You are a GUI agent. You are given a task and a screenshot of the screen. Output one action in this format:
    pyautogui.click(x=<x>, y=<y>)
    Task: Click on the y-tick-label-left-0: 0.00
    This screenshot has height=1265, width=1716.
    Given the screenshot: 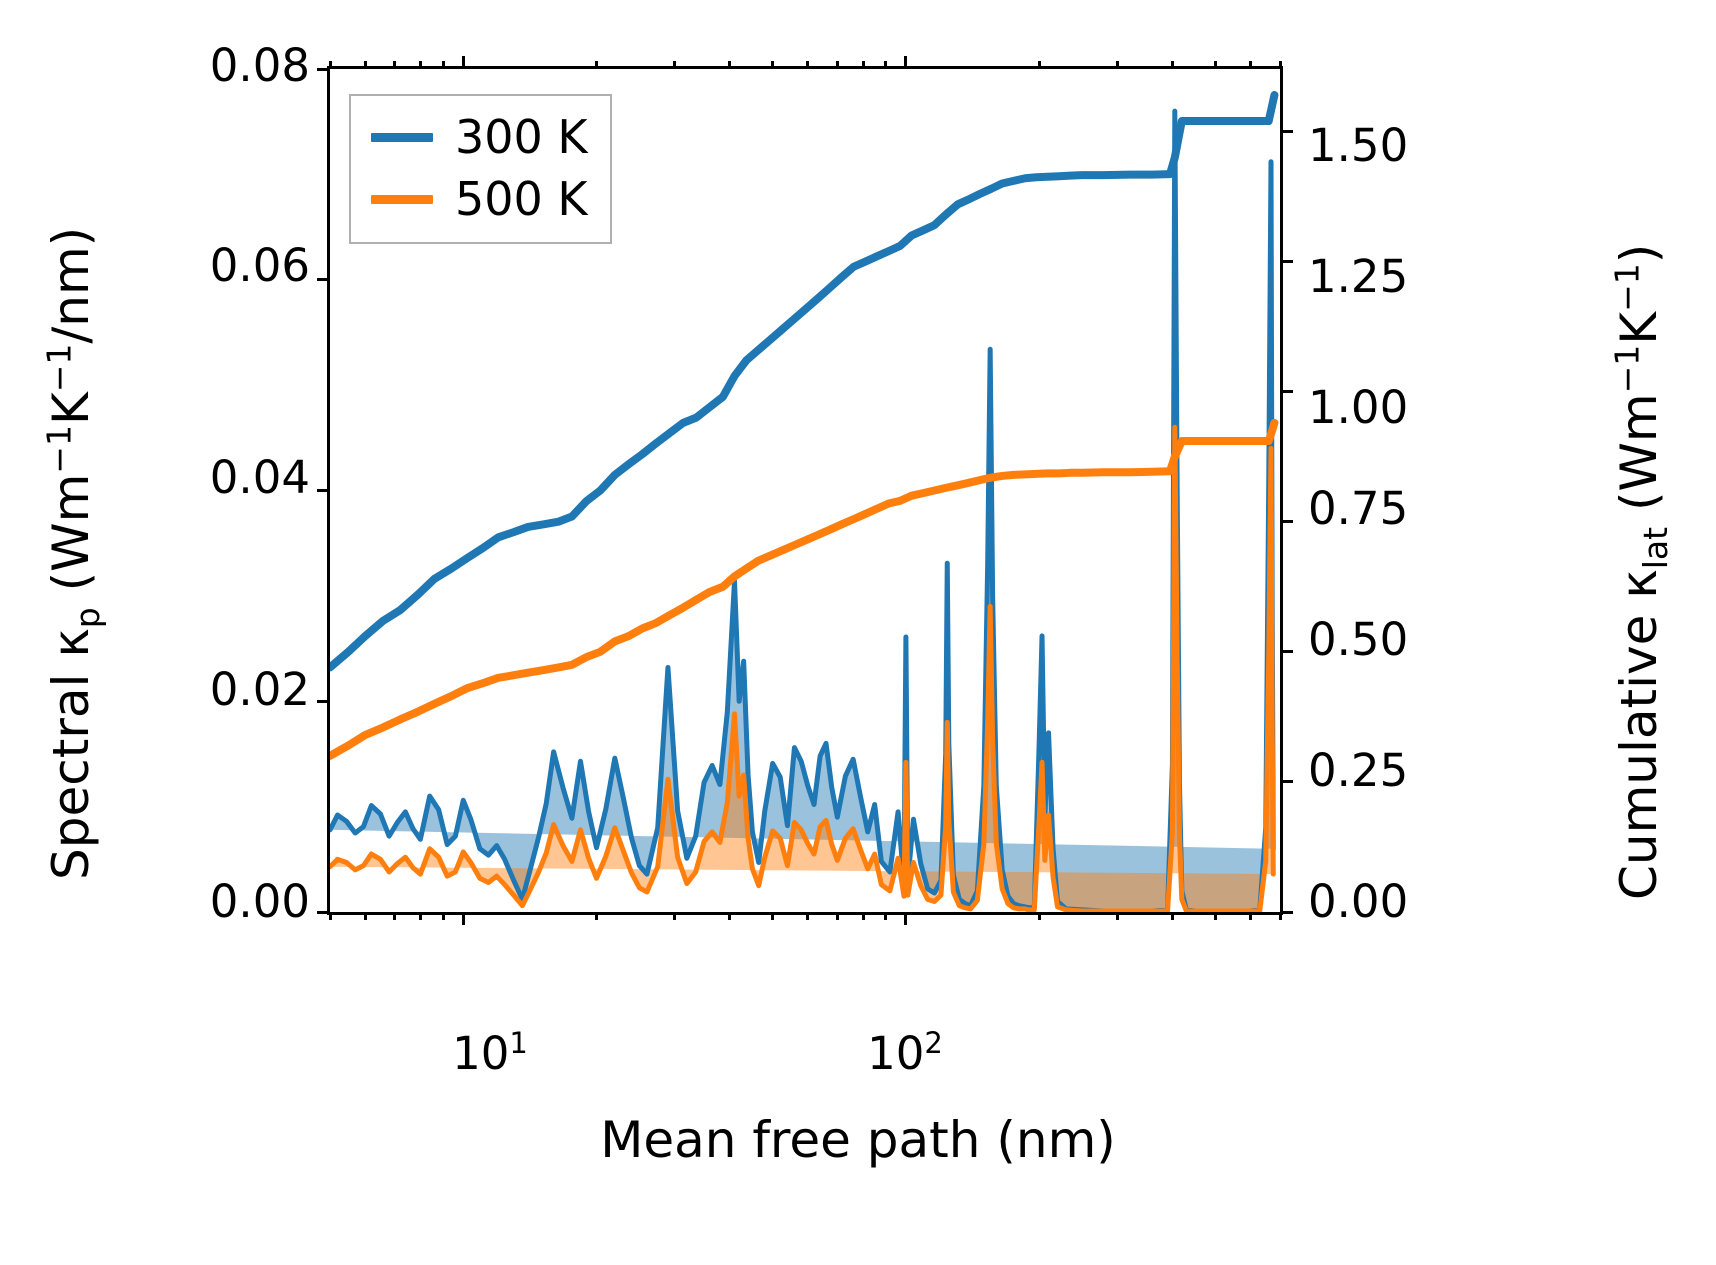 What is the action you would take?
    pyautogui.click(x=259, y=901)
    